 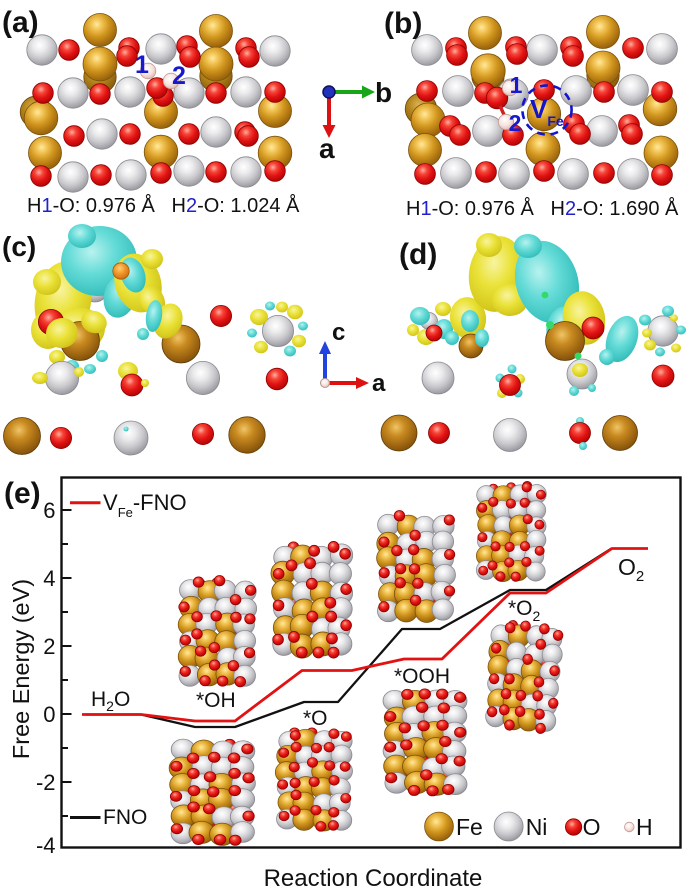 What do you see at coordinates (537, 827) in the screenshot?
I see `svg-text: Ni` at bounding box center [537, 827].